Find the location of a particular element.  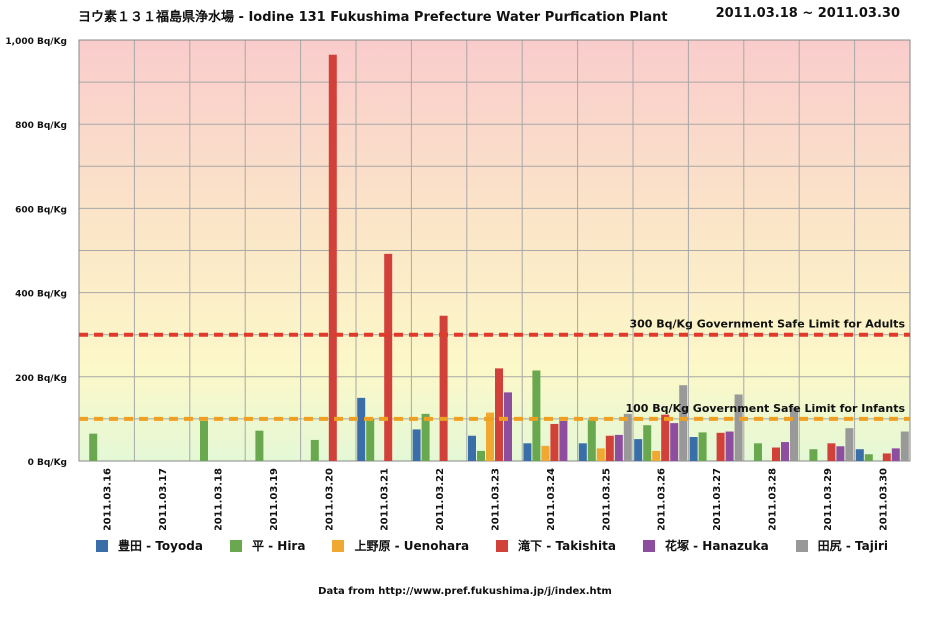

legend-label: 上野原 - Uenohara is located at coordinates (412, 546).